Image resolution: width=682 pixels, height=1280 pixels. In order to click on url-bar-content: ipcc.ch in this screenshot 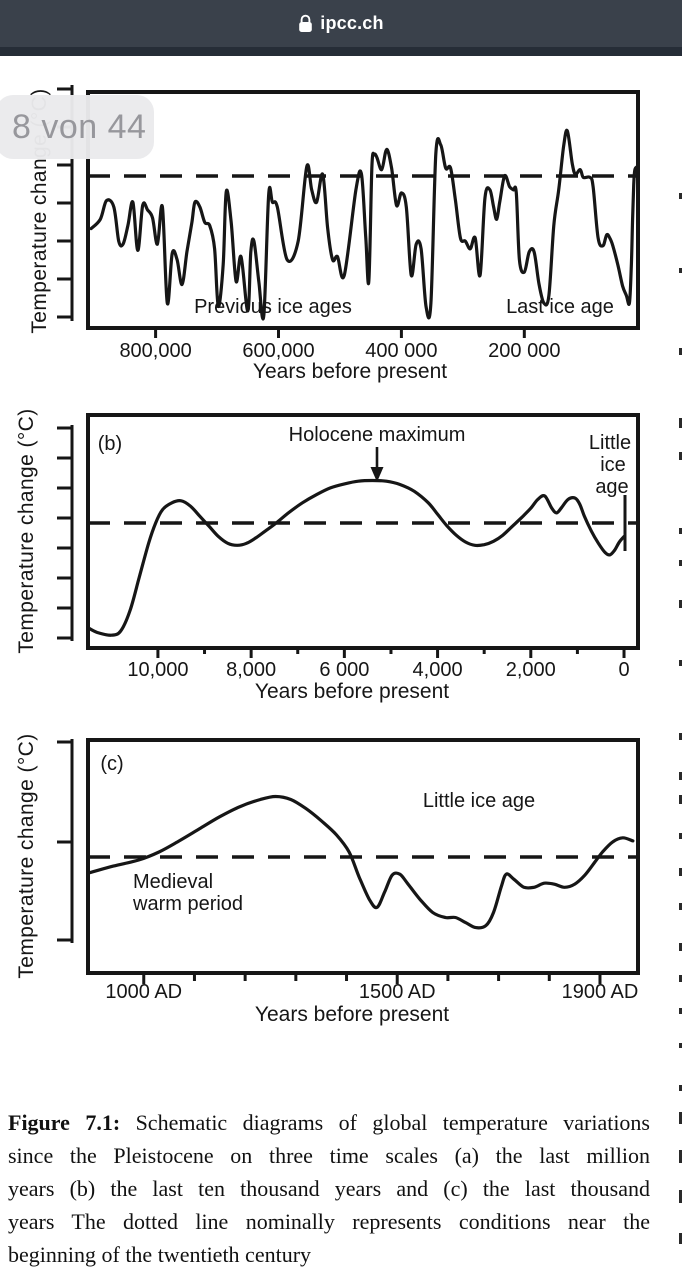, I will do `click(341, 23)`.